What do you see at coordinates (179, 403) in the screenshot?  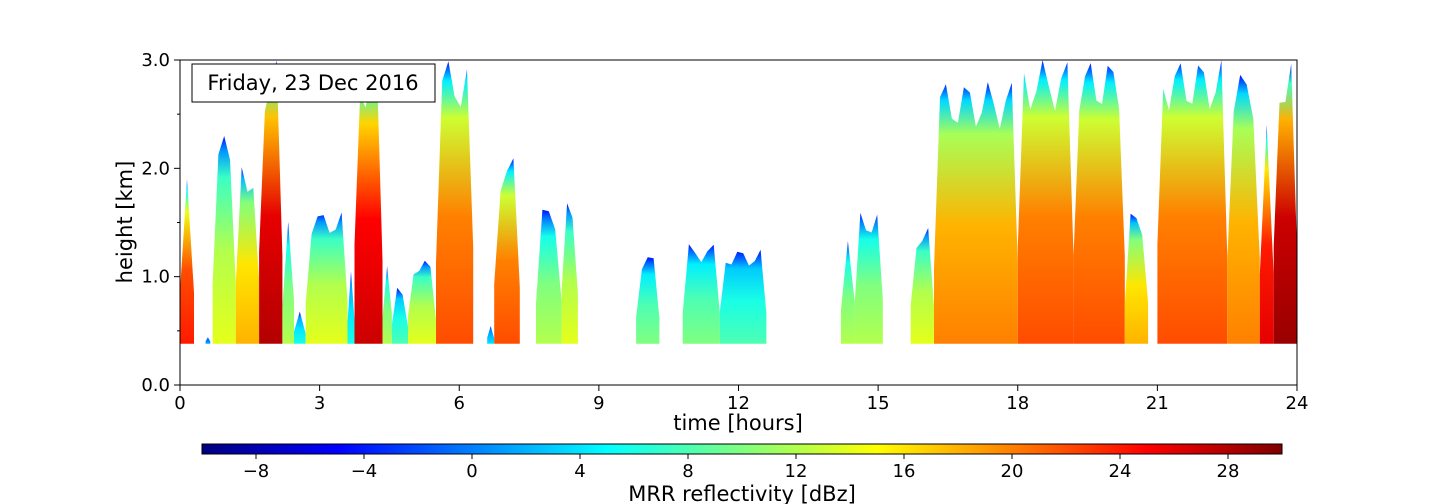 I see `x-tick-label: 0` at bounding box center [179, 403].